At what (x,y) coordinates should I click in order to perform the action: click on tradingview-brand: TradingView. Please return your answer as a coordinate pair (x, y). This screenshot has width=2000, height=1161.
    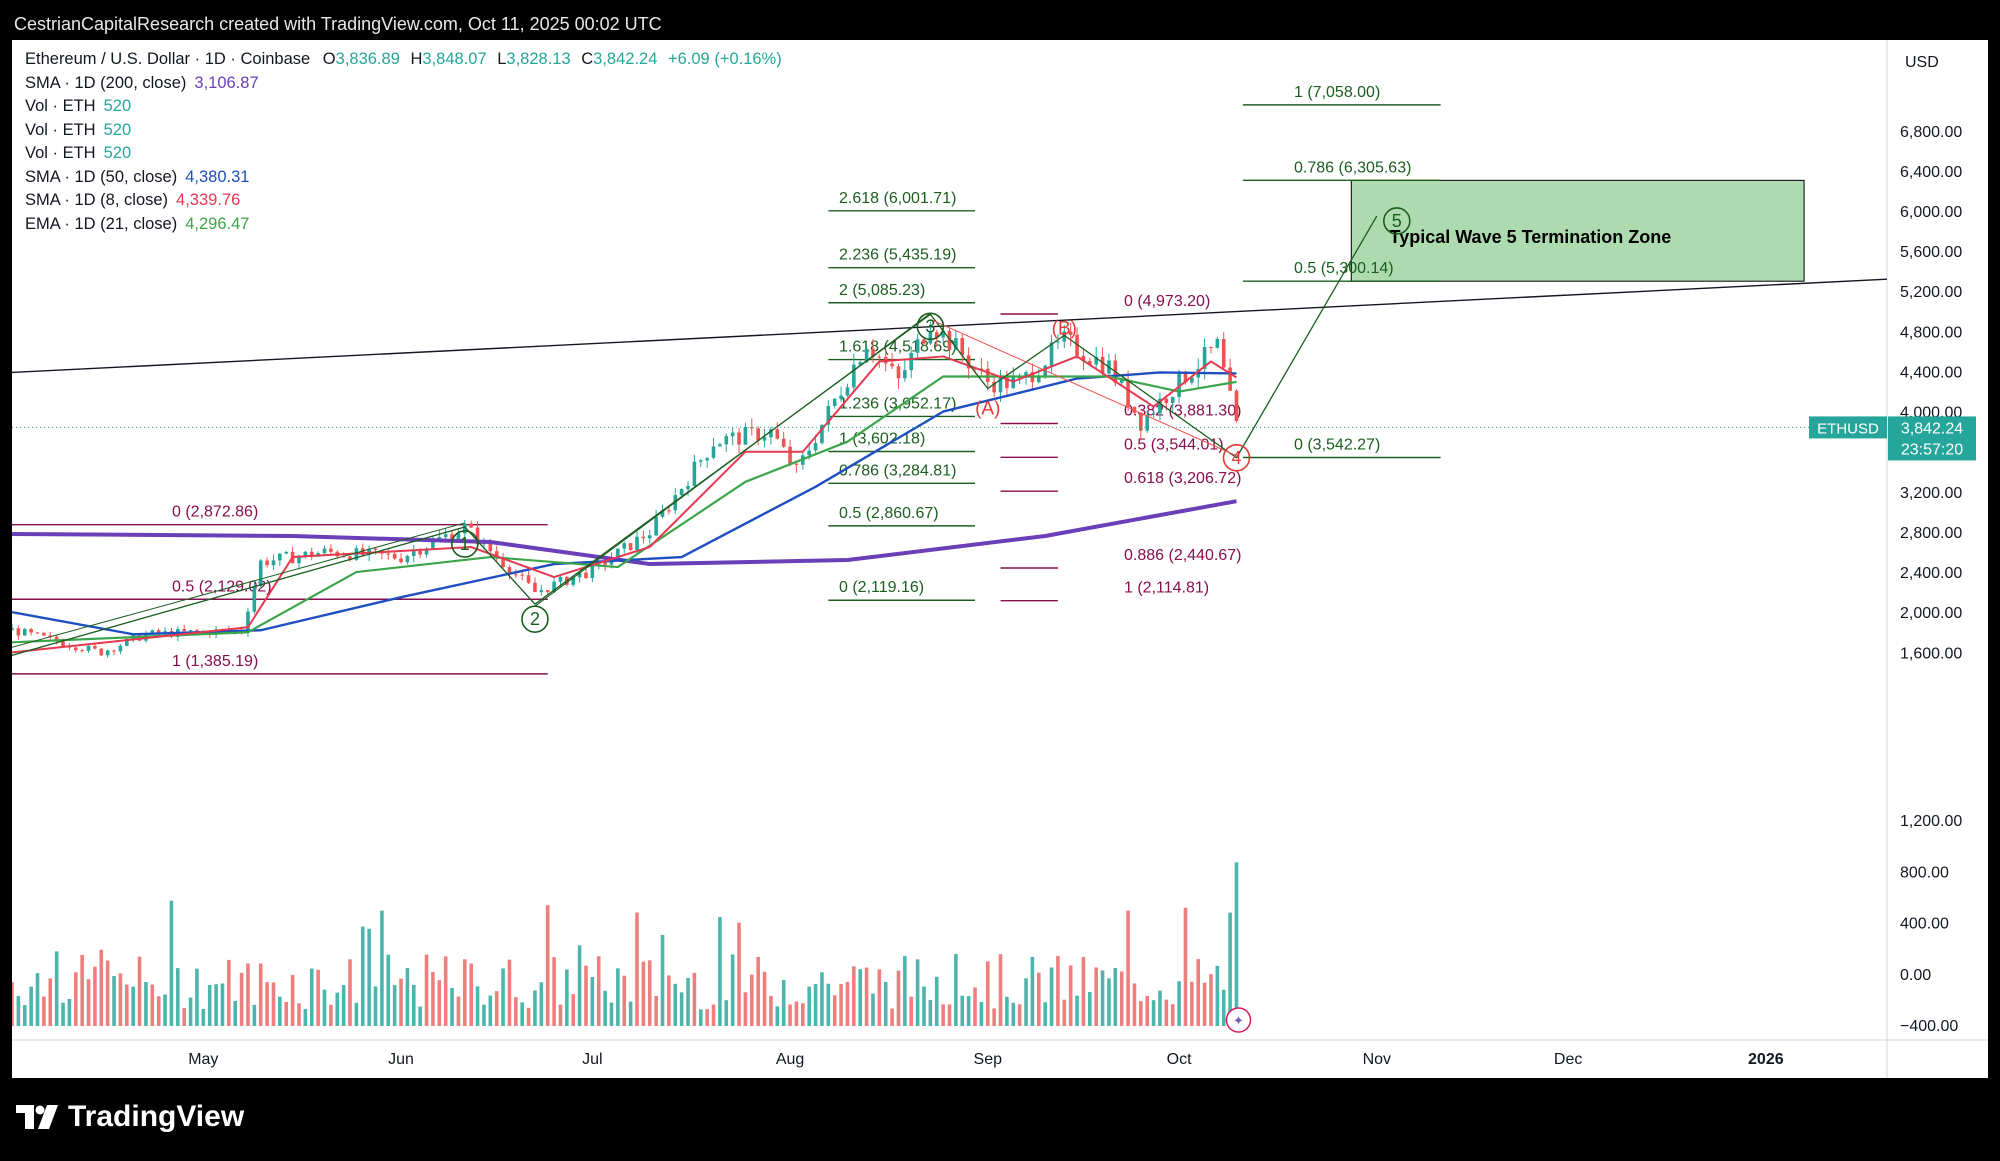
    Looking at the image, I should click on (130, 1117).